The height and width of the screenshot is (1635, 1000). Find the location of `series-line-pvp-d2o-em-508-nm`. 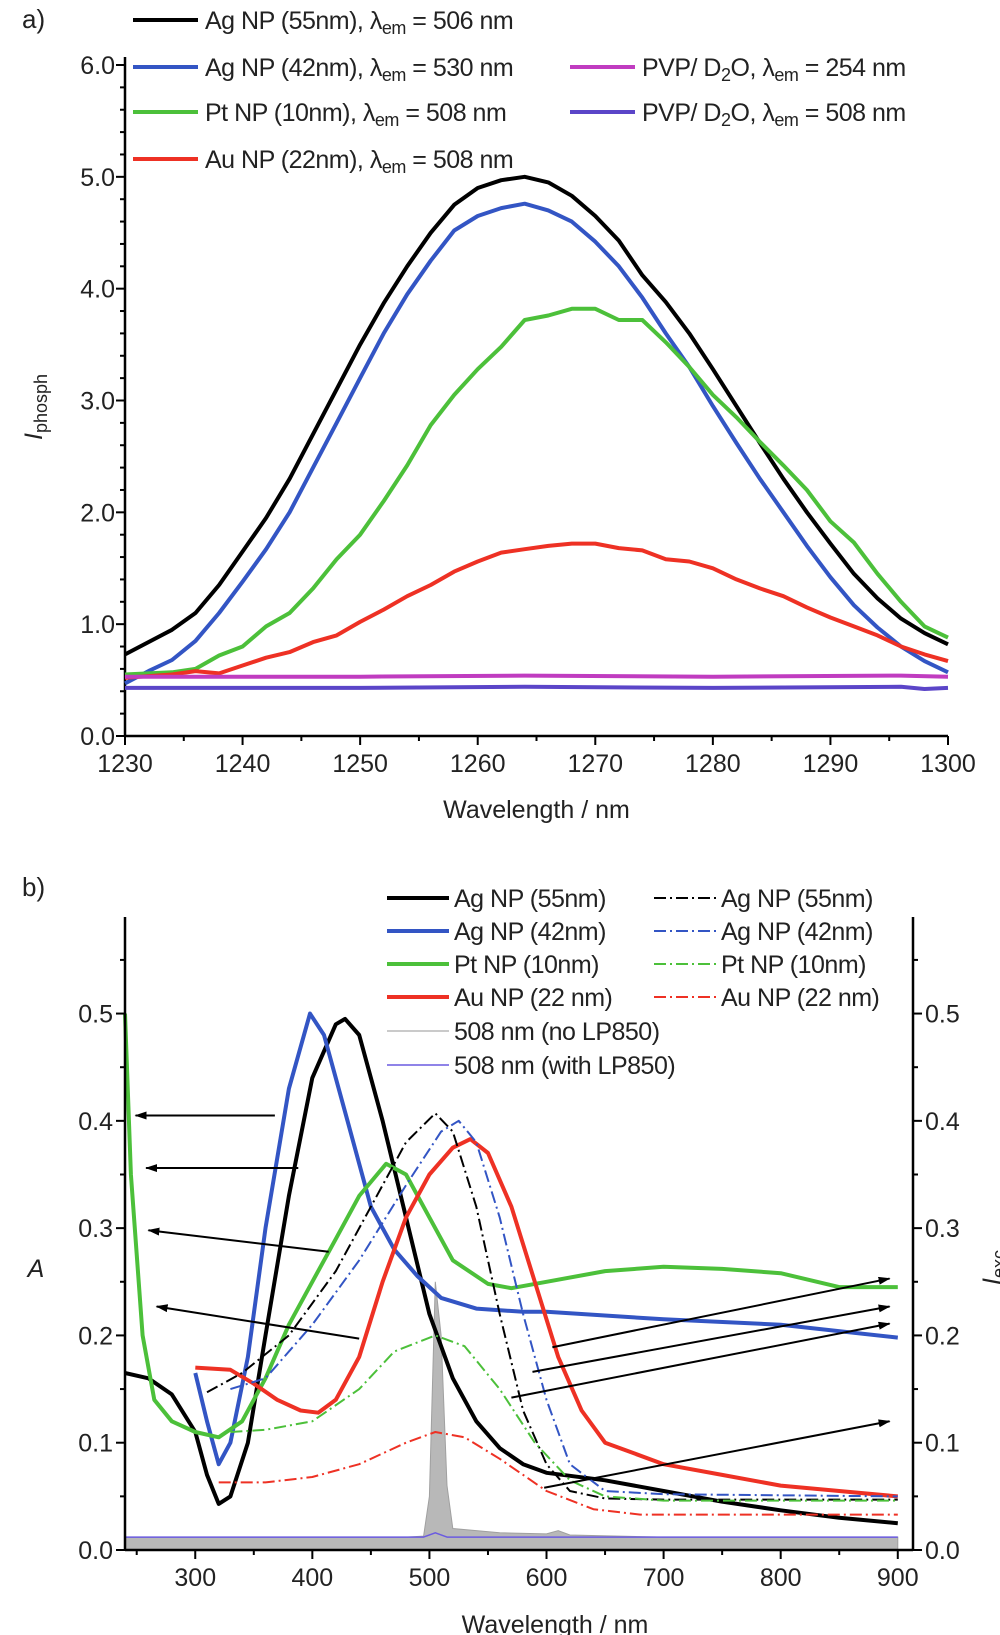

series-line-pvp-d2o-em-508-nm is located at coordinates (537, 687).